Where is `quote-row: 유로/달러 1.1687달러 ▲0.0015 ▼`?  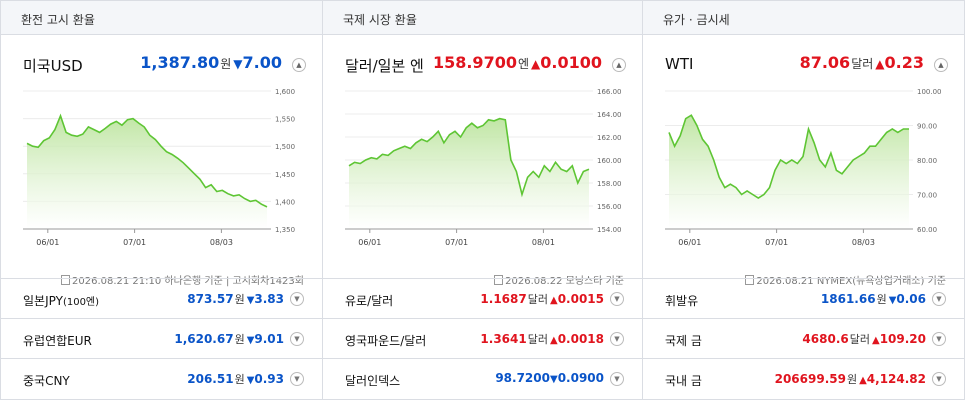
quote-row: 유로/달러 1.1687달러 ▲0.0015 ▼ is located at coordinates (482, 298).